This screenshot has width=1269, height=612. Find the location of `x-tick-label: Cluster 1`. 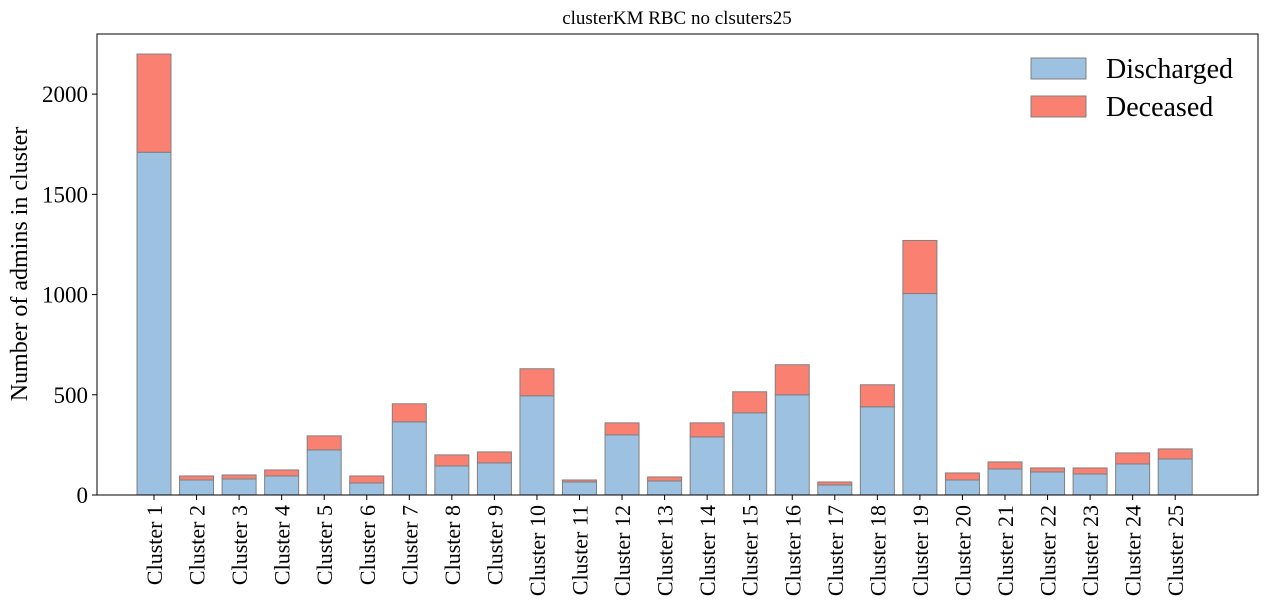

x-tick-label: Cluster 1 is located at coordinates (154, 545).